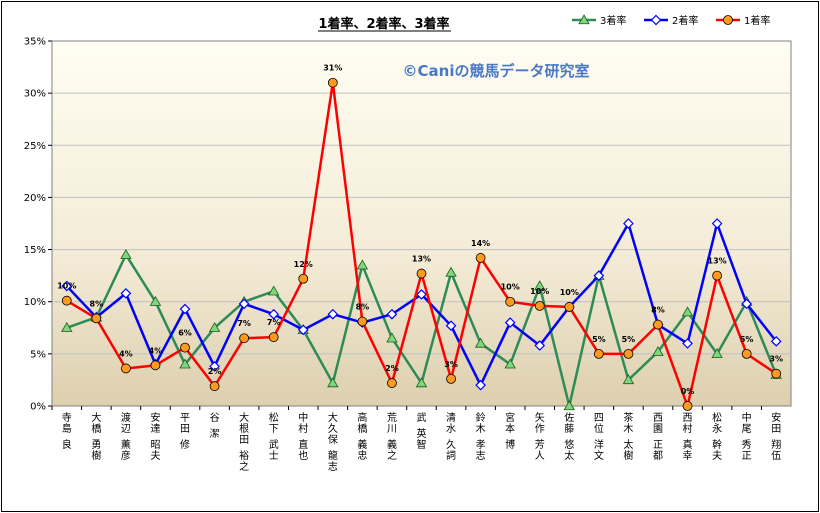 This screenshot has width=820, height=513. Describe the element at coordinates (776, 359) in the screenshot. I see `data-label: 3%` at that location.